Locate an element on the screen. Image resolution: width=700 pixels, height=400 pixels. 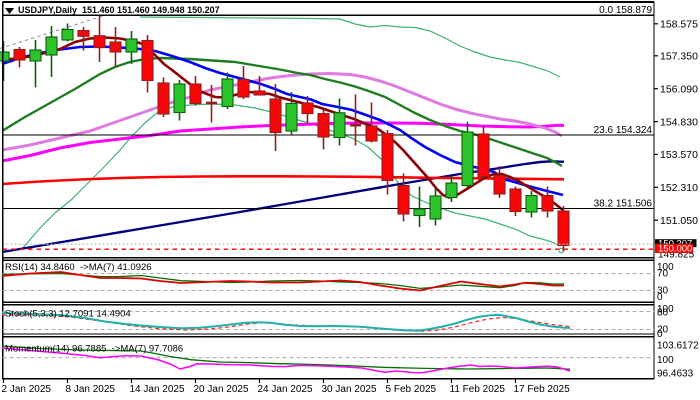
svg-text:Momentum(14) 96.7885 ->MA(7): Momentum(14) 96.7885 ->MA(7) 97.7086 is located at coordinates (94, 348).